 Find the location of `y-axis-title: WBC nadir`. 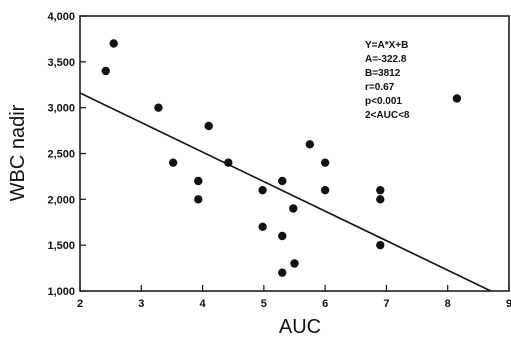

y-axis-title: WBC nadir is located at coordinates (18, 152).